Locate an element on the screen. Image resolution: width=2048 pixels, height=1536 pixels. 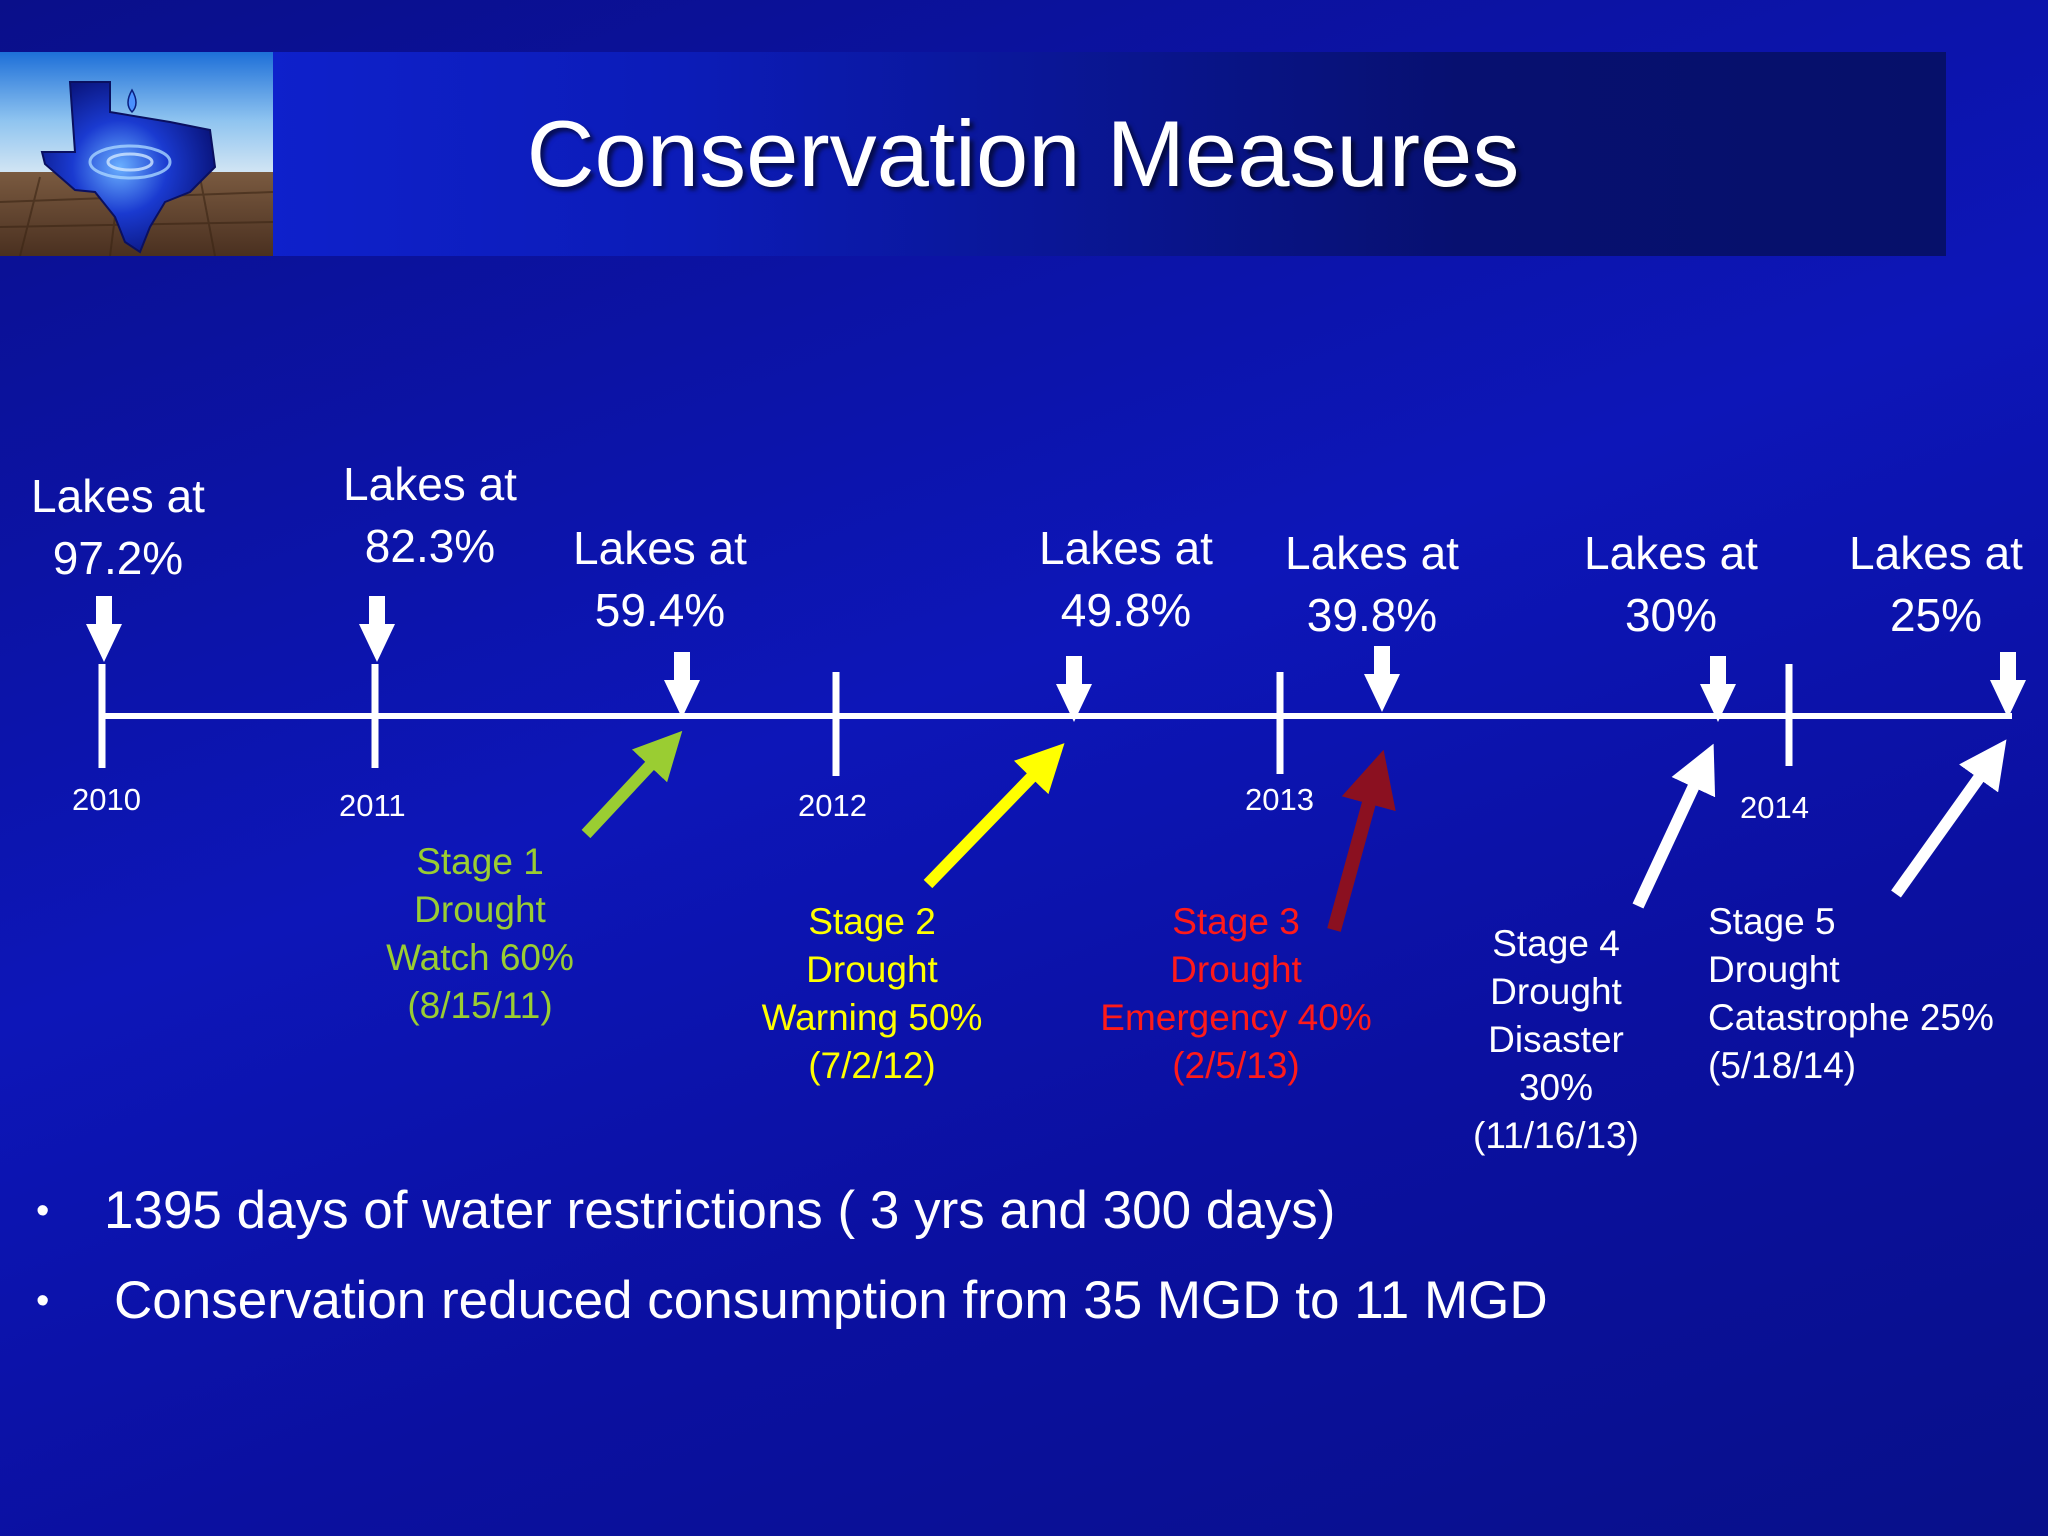
stage-1-label: Stage 1 Drought Watch 60% (8/15/11) is located at coordinates (480, 933).